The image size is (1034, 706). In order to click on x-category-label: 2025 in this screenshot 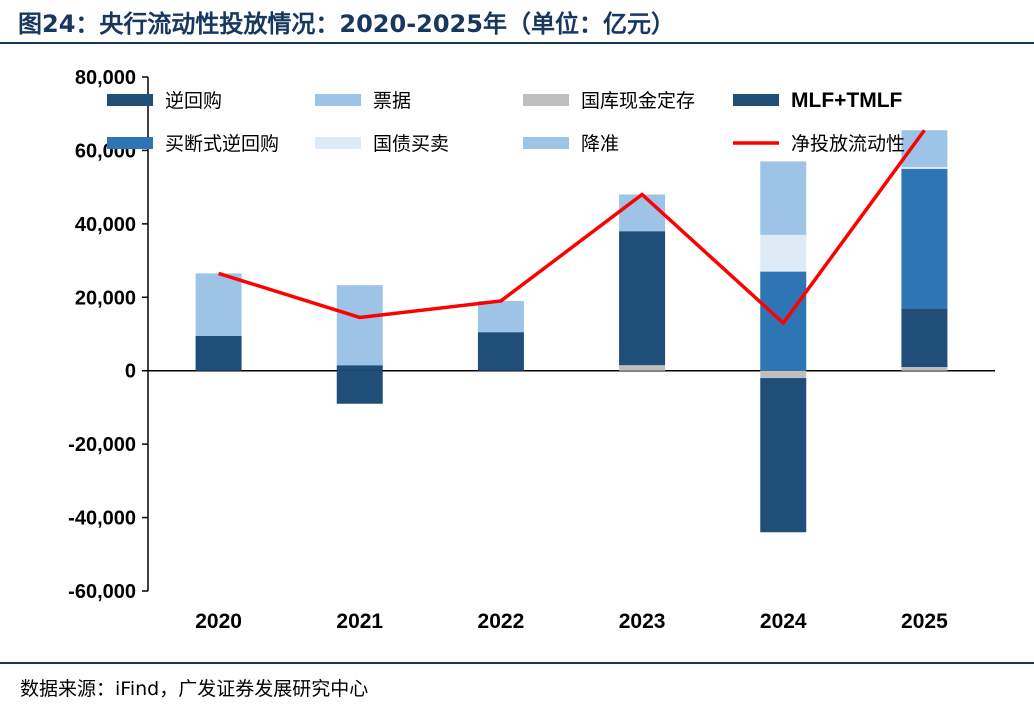, I will do `click(924, 621)`.